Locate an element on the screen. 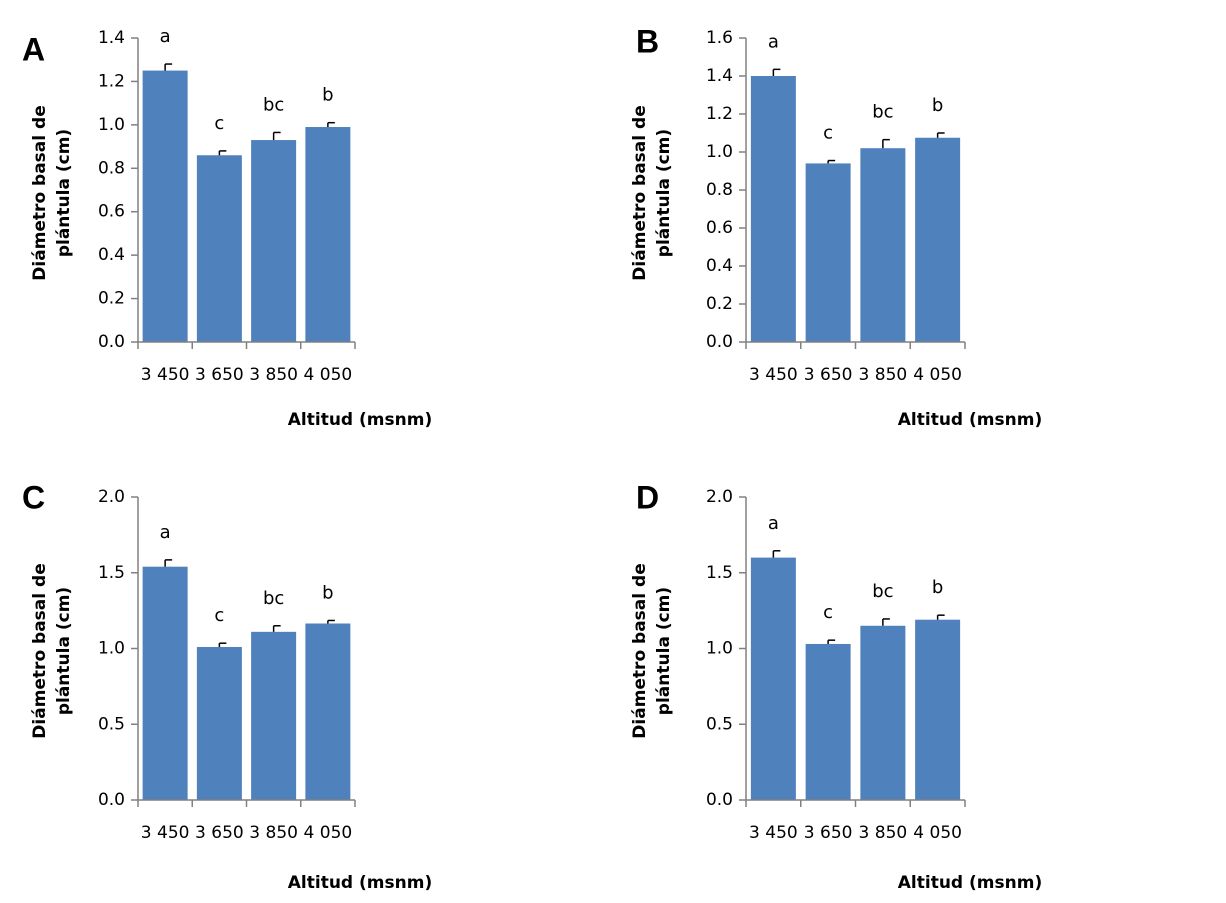 This screenshot has width=1226, height=903. panel-label: D is located at coordinates (647, 497).